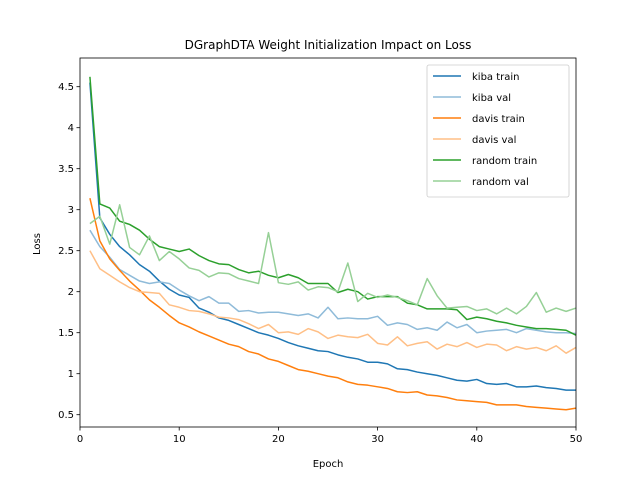 The height and width of the screenshot is (480, 640). Describe the element at coordinates (66, 333) in the screenshot. I see `y-tick-label: 1.5` at that location.